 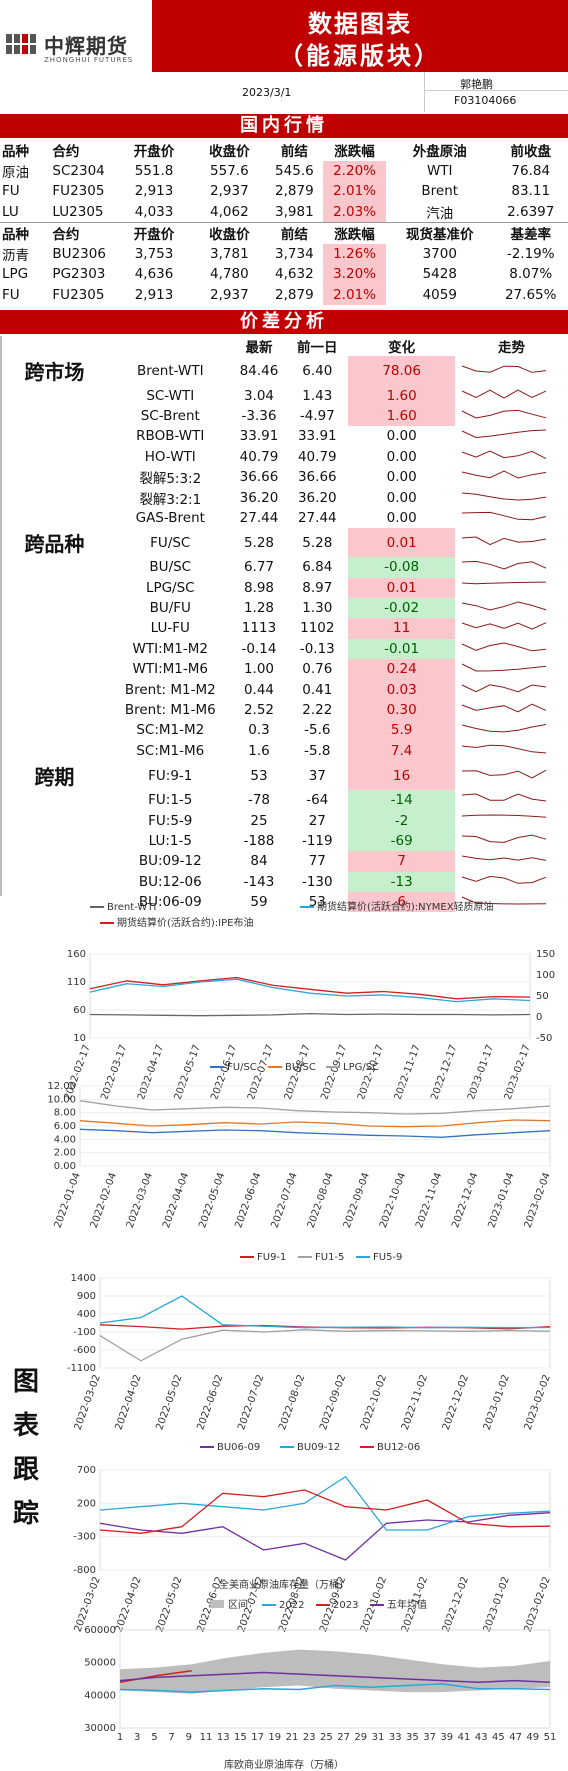 What do you see at coordinates (355, 212) in the screenshot?
I see `table-cell: 2.03%` at bounding box center [355, 212].